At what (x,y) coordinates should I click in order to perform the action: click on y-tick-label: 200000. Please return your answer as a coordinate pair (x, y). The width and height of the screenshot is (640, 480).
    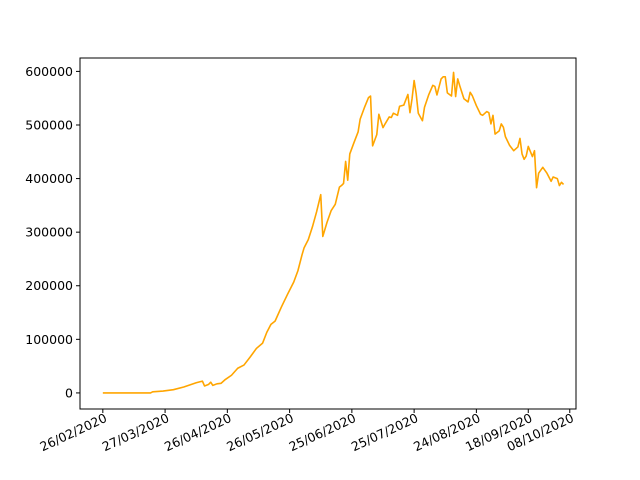
    Looking at the image, I should click on (49, 285).